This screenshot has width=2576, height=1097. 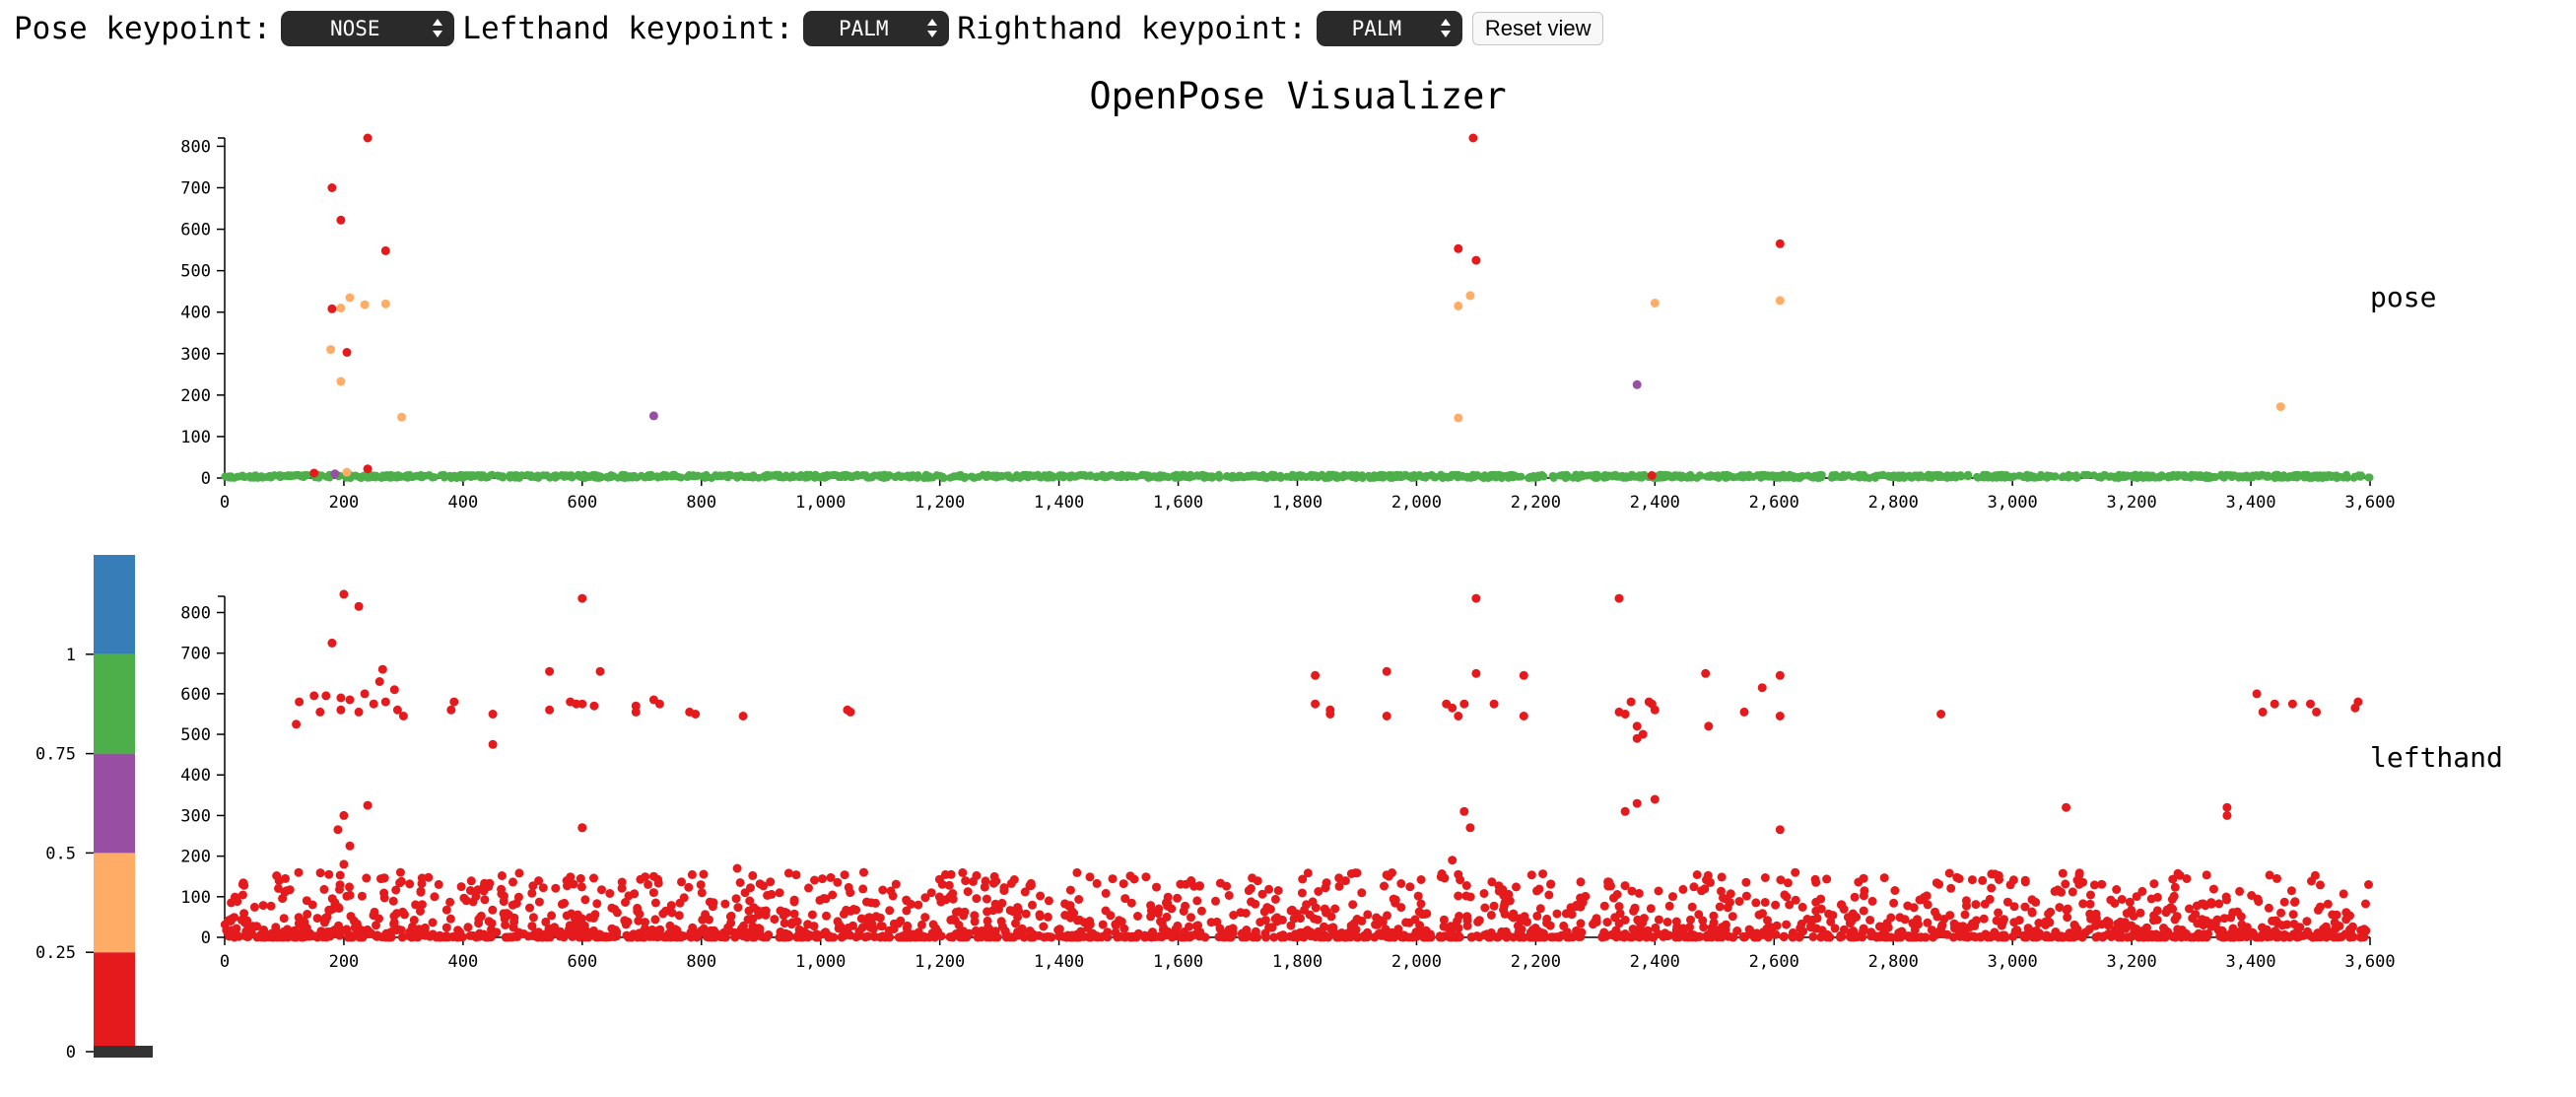 What do you see at coordinates (864, 28) in the screenshot?
I see `lefthand-keypoint-value: PALM` at bounding box center [864, 28].